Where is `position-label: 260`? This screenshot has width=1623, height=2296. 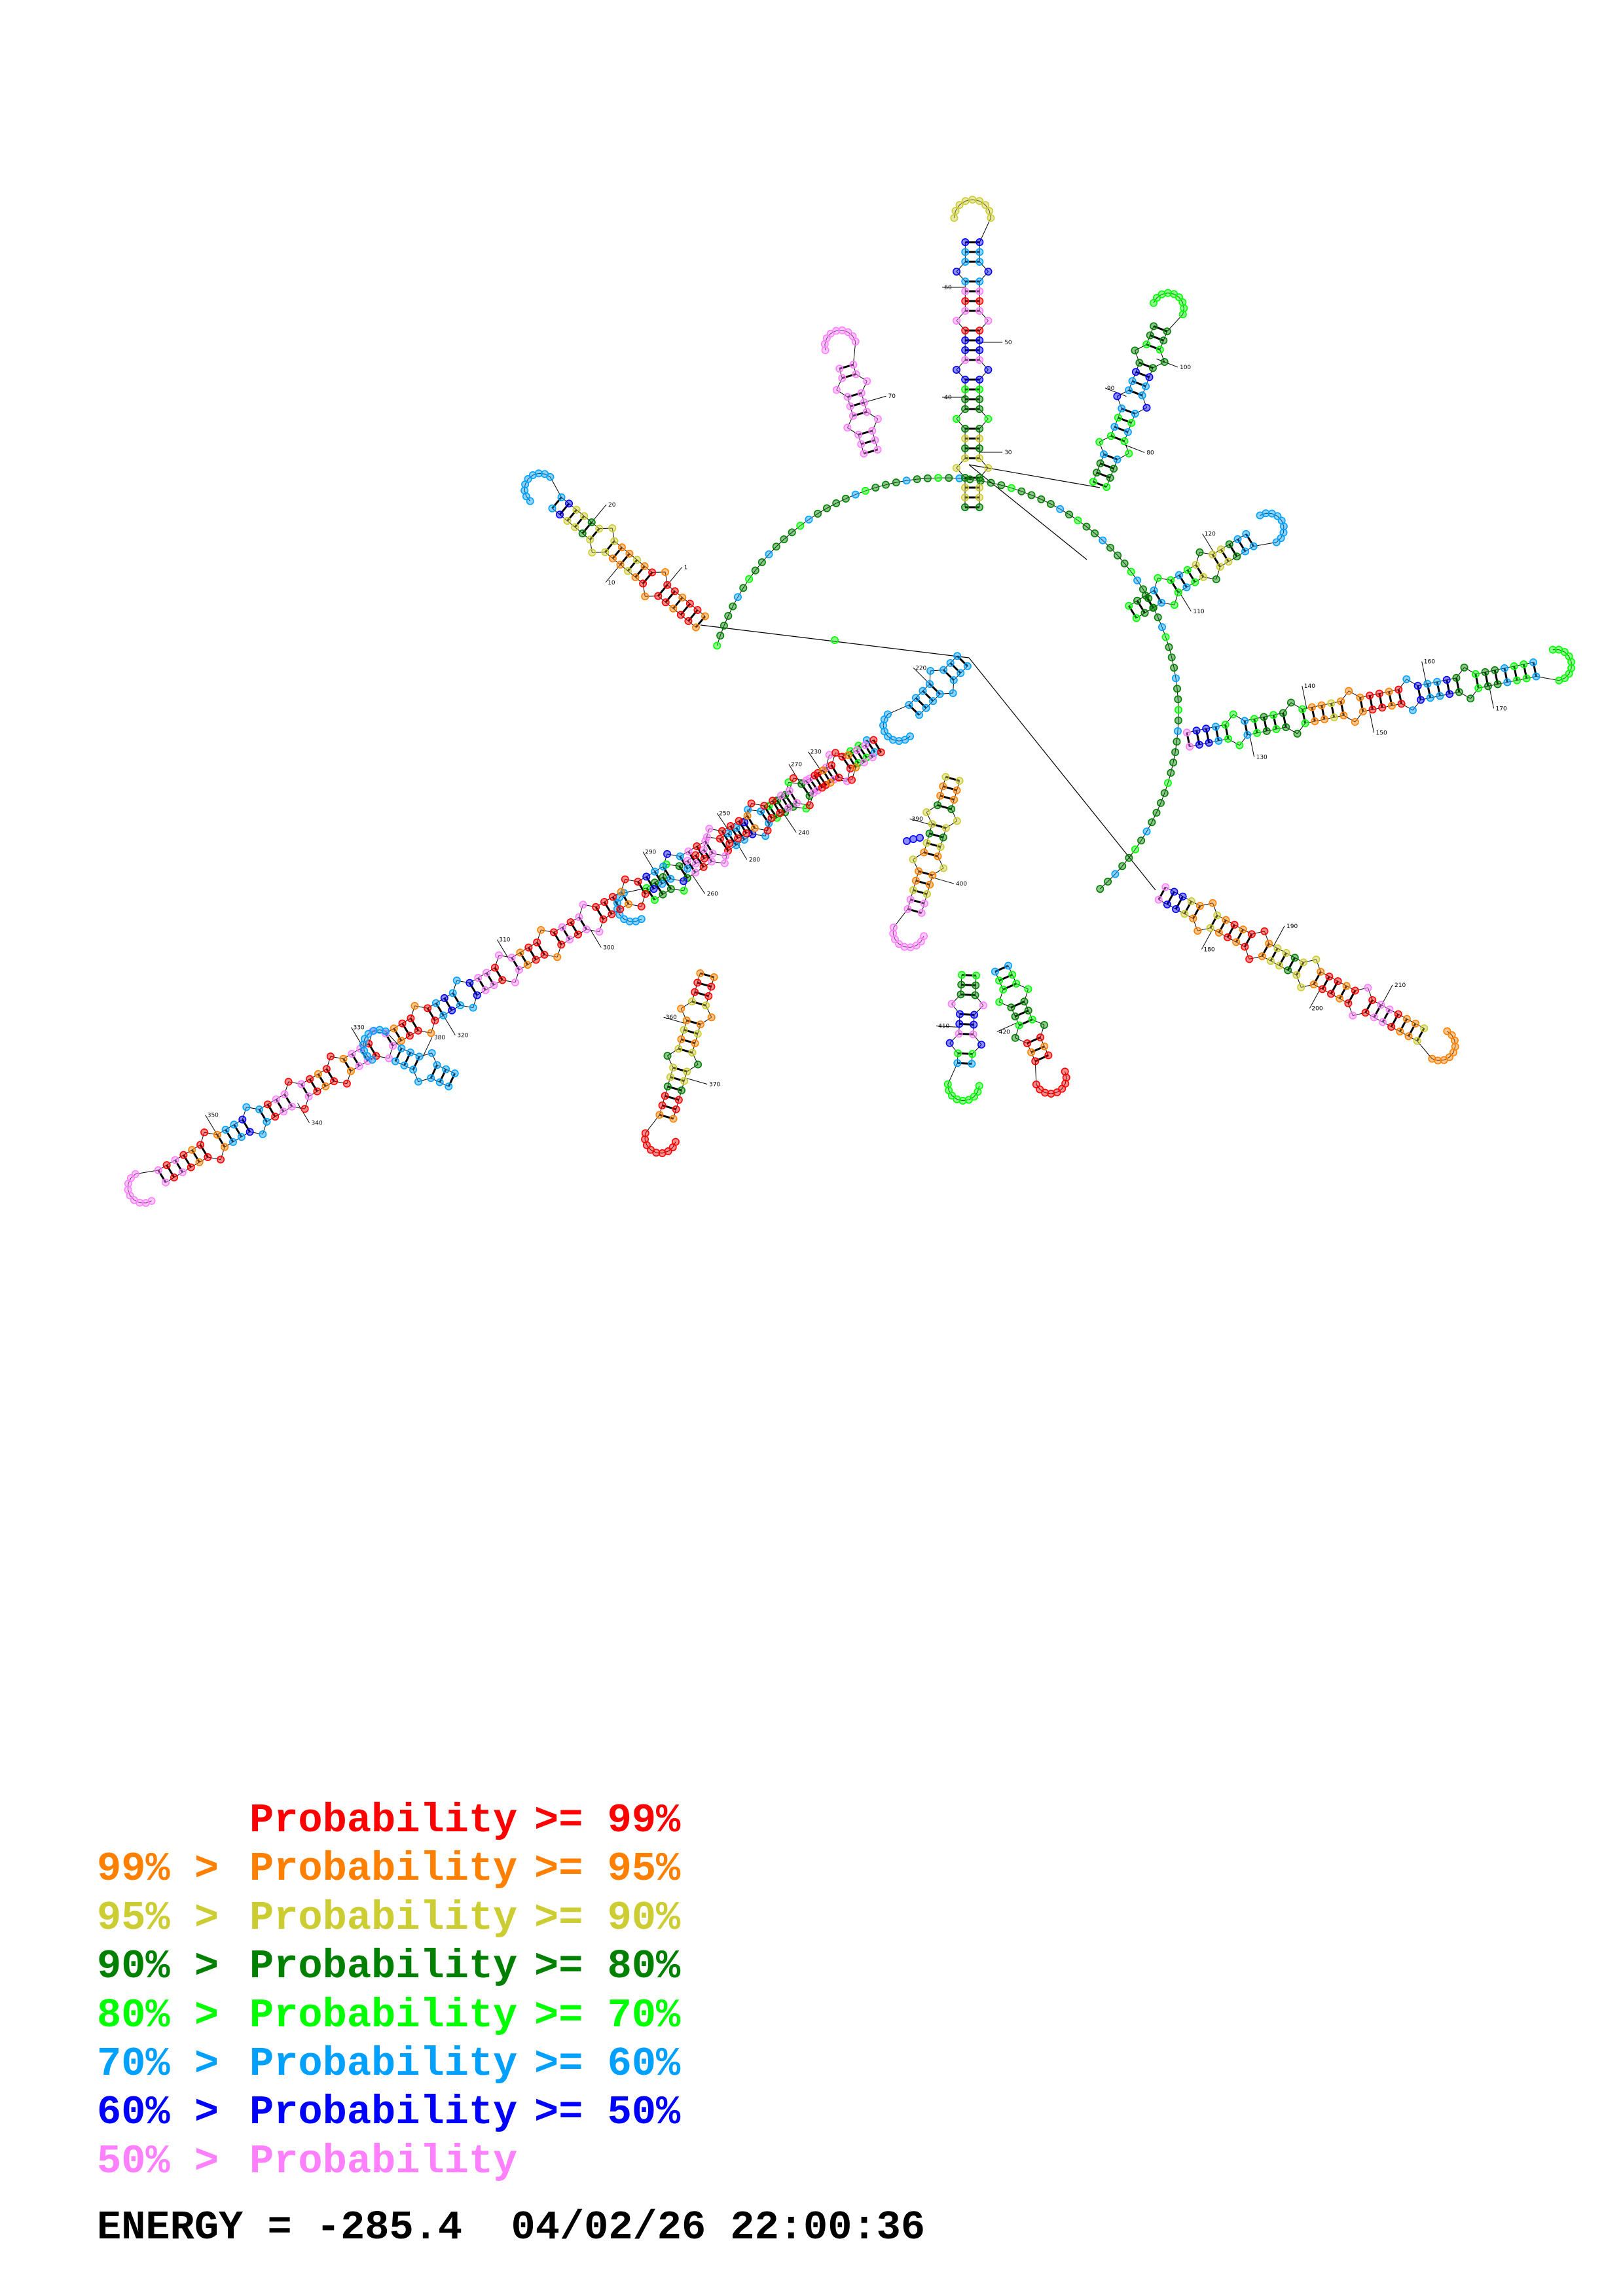 position-label: 260 is located at coordinates (712, 895).